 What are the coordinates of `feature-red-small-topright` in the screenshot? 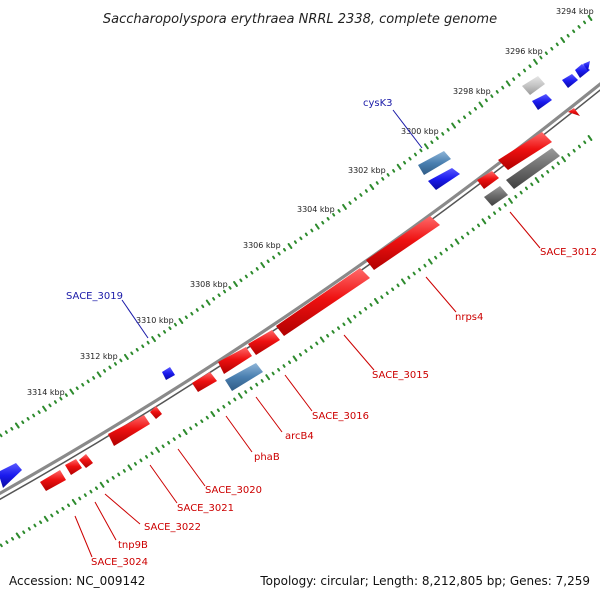 It's located at (574, 112).